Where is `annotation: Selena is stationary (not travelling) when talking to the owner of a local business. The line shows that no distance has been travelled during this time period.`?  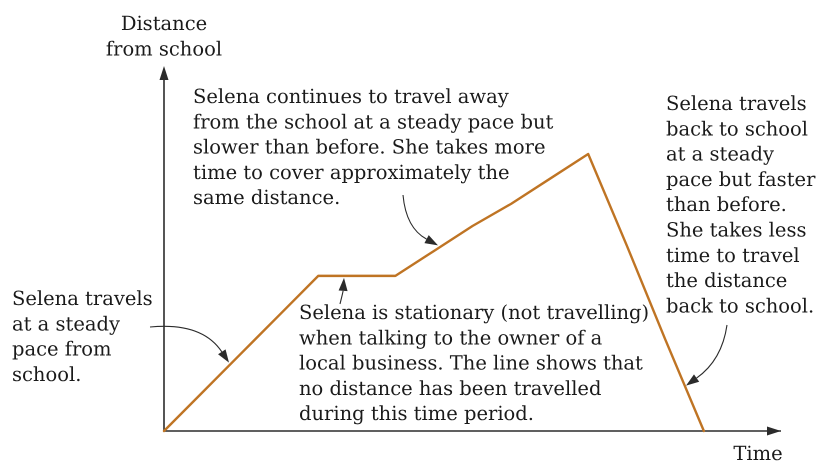
annotation: Selena is stationary (not travelling) when talking to the owner of a local business. The line shows that no distance has been travelled during this time period. is located at coordinates (474, 363).